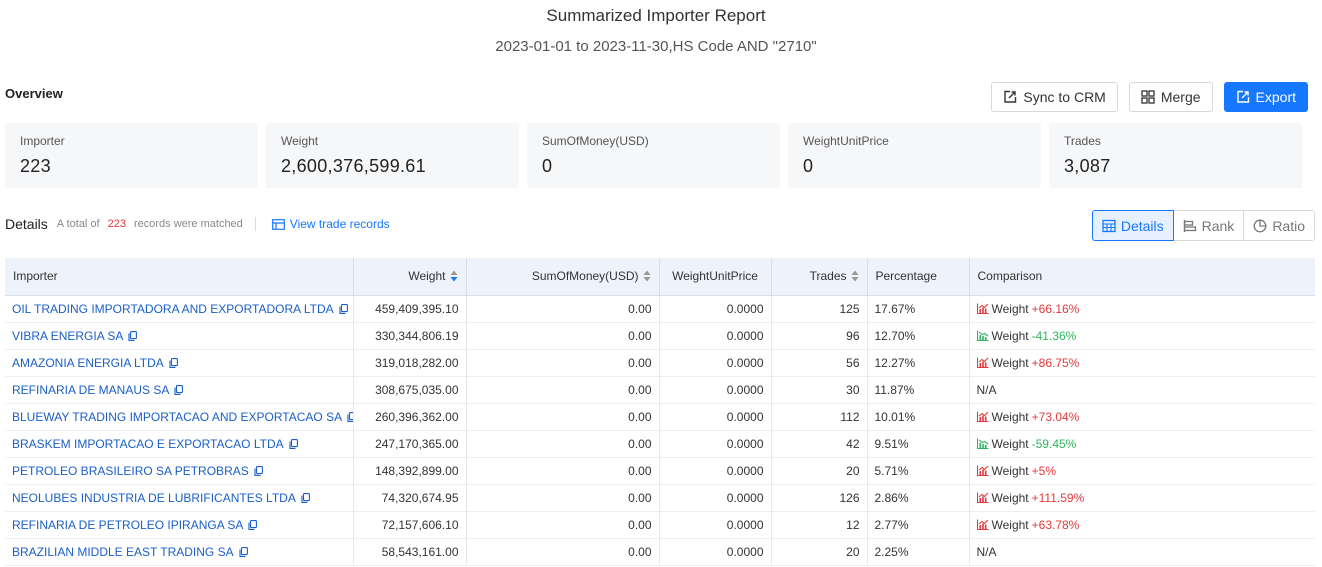  I want to click on export-button: Export, so click(1265, 97).